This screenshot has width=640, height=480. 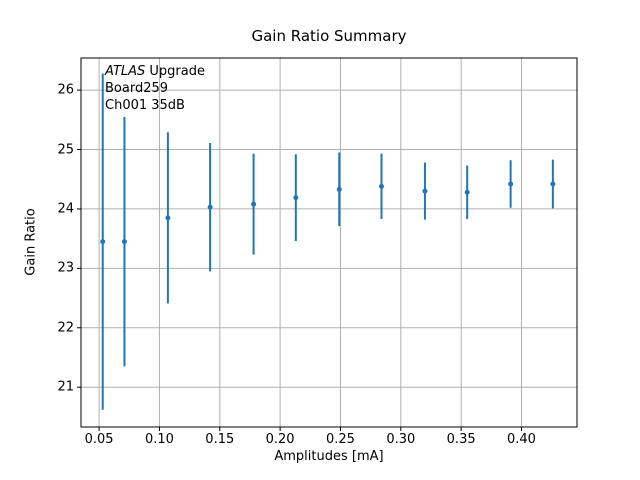 What do you see at coordinates (137, 88) in the screenshot?
I see `annotation-board-id: Board259` at bounding box center [137, 88].